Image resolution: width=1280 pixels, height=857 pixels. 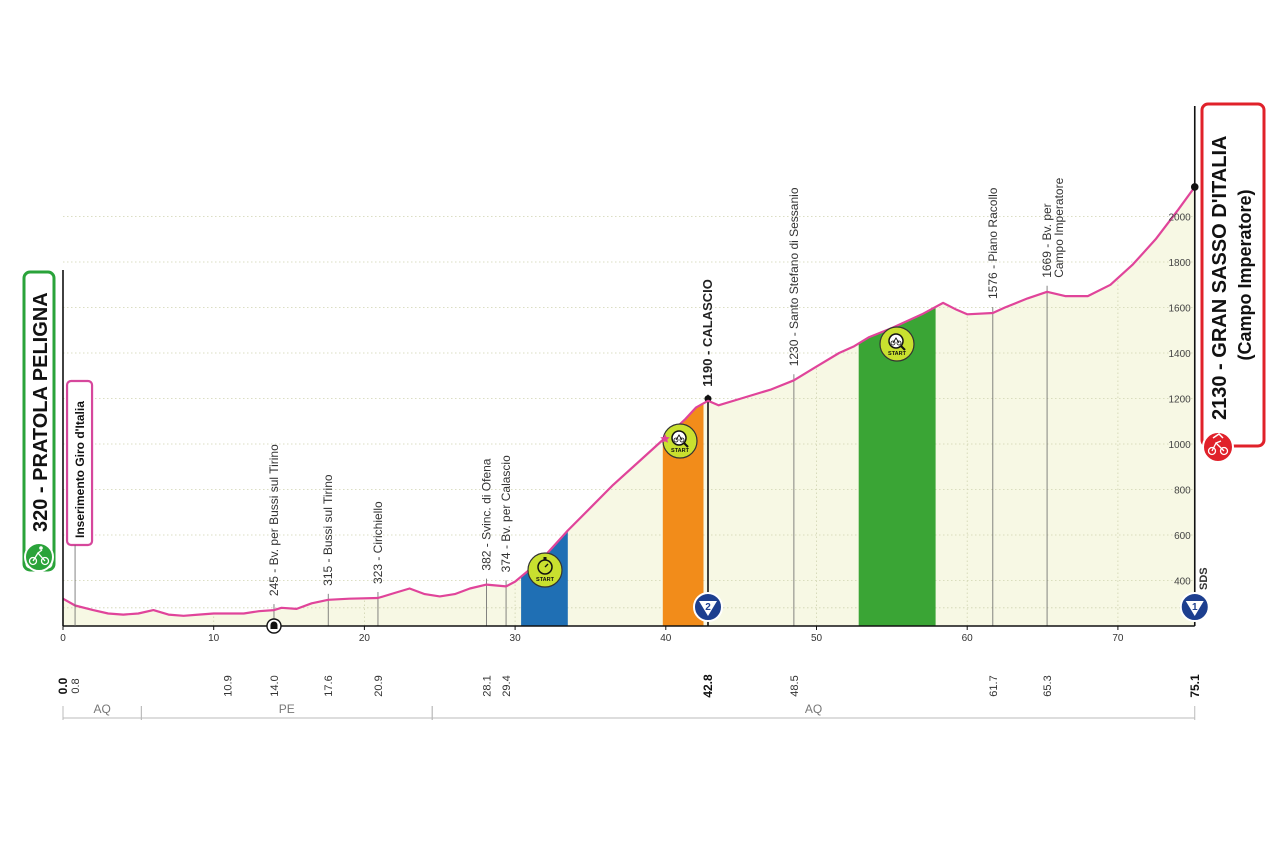 I want to click on cyclist-magnifier-icon: START, so click(x=679, y=441).